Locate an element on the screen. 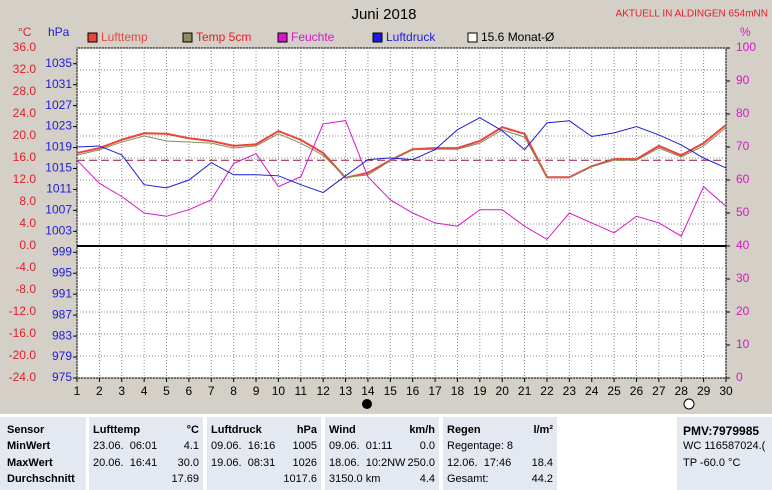  y-tick-label: 8.0 is located at coordinates (27, 201).